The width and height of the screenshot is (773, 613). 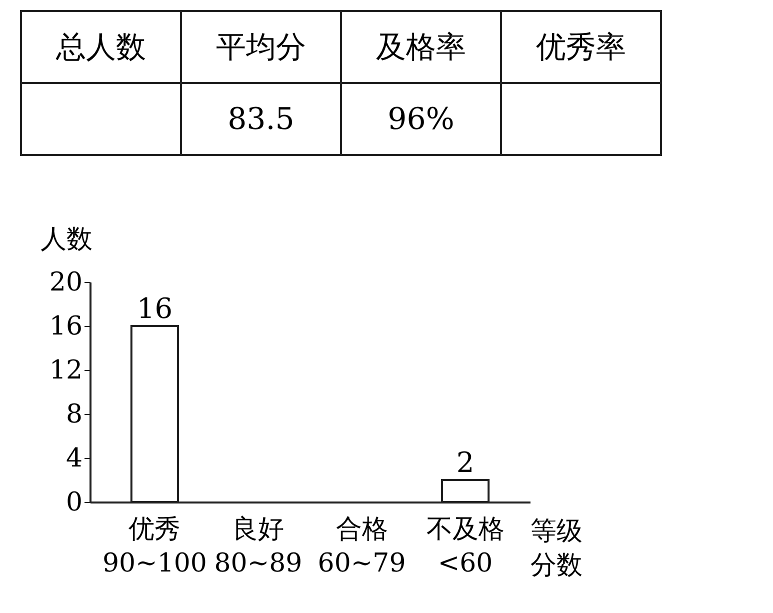 I want to click on x-tick-label: 合格 60~79, so click(x=362, y=546).